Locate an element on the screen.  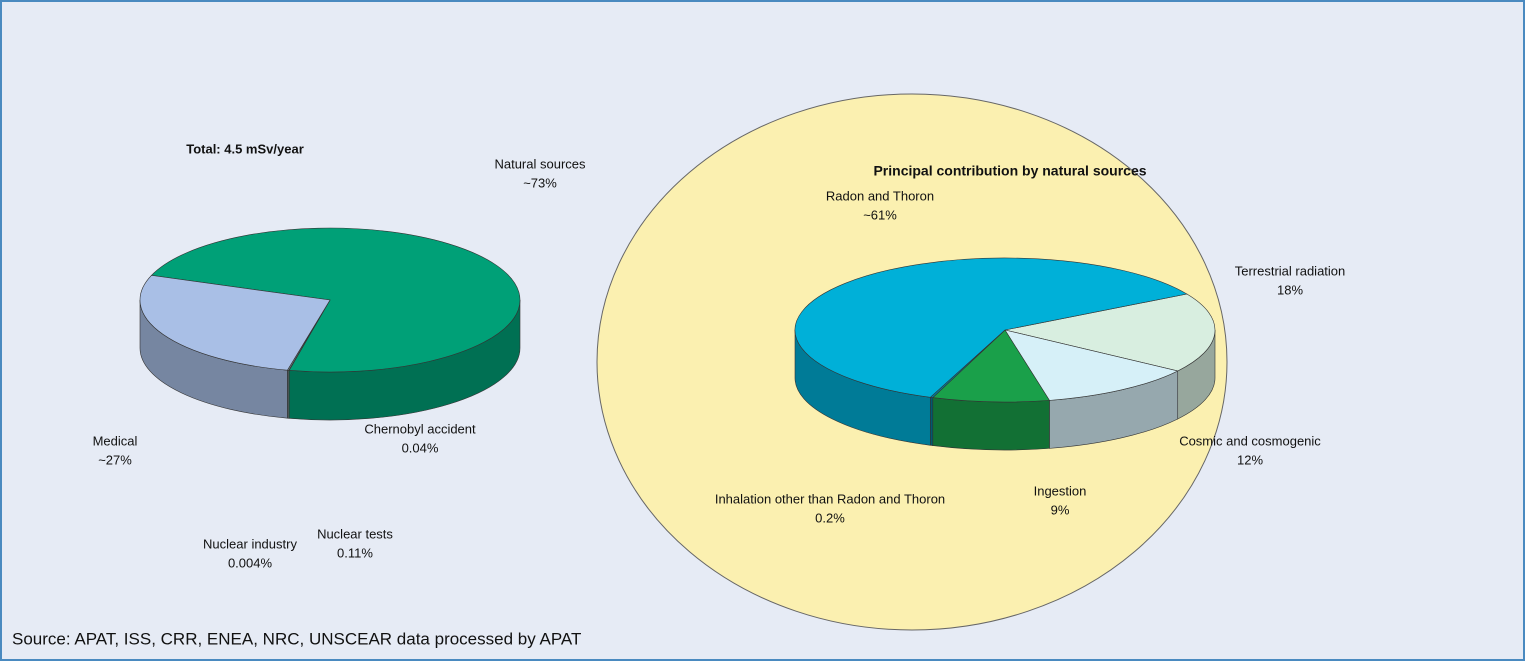
slice-label: Nuclear tests is located at coordinates (355, 533).